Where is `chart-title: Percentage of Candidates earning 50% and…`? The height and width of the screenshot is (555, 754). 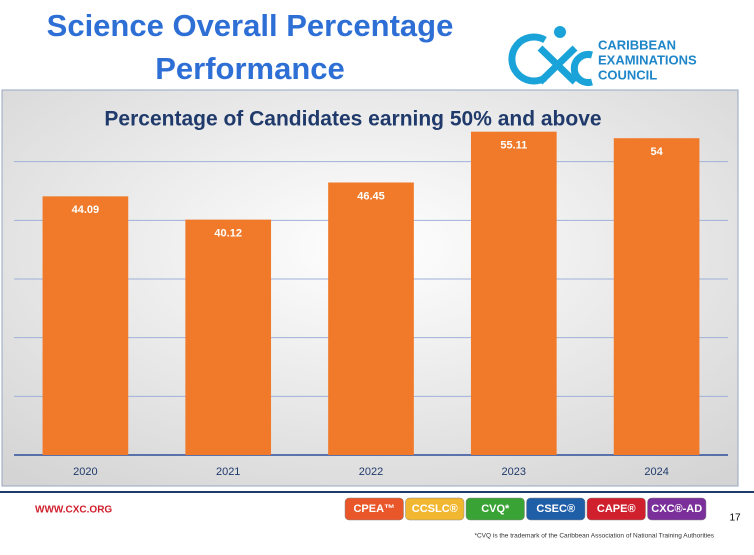
chart-title: Percentage of Candidates earning 50% and… is located at coordinates (352, 119).